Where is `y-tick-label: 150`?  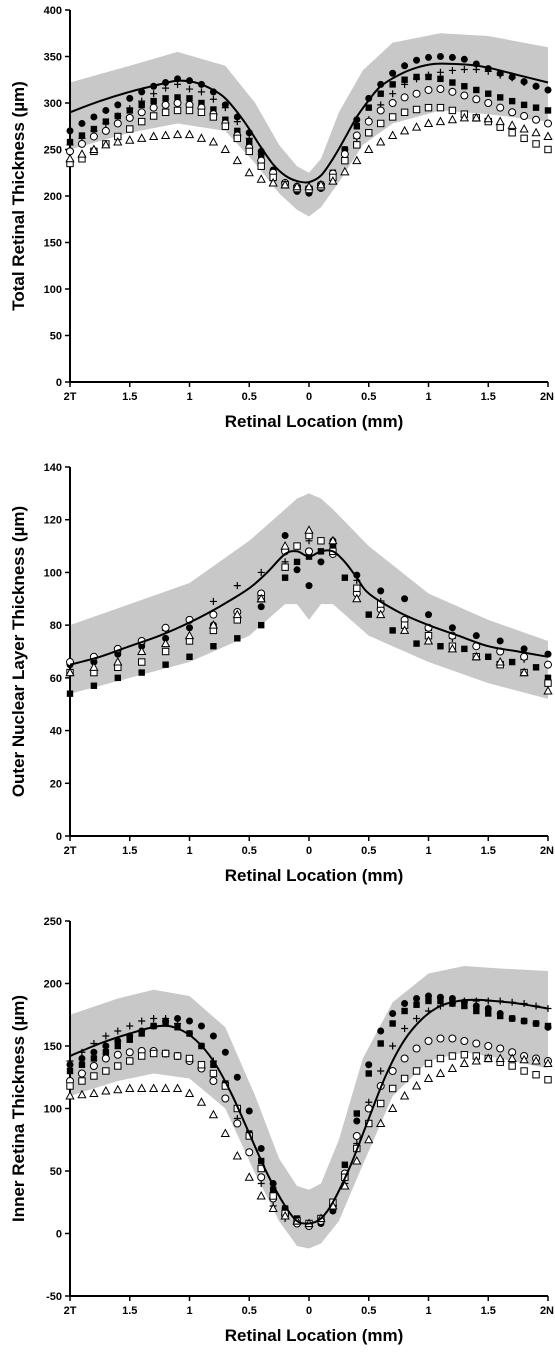
y-tick-label: 150 is located at coordinates (53, 1047).